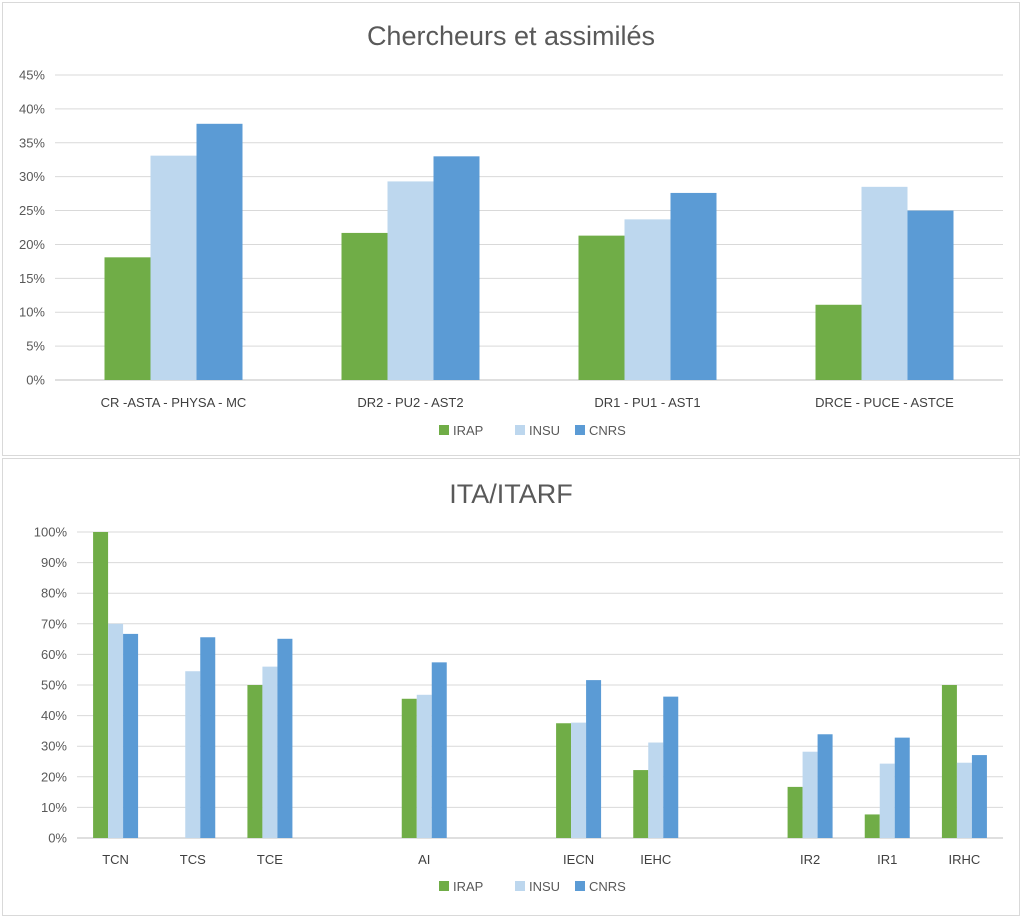  Describe the element at coordinates (410, 402) in the screenshot. I see `x-category-label: DR2 - PU2 - AST2` at that location.